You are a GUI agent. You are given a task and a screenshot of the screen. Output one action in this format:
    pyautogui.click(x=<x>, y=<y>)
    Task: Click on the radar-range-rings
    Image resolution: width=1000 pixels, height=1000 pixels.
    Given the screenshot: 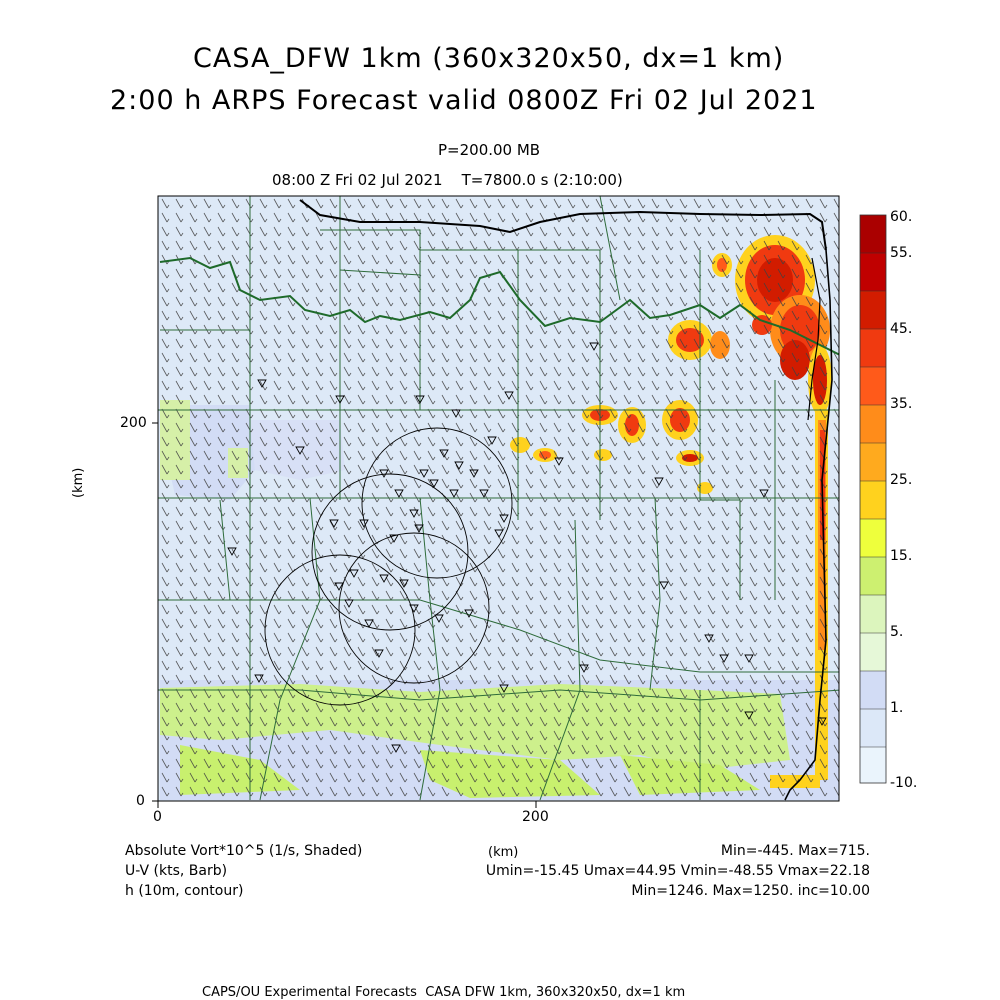 What is the action you would take?
    pyautogui.click(x=388, y=566)
    